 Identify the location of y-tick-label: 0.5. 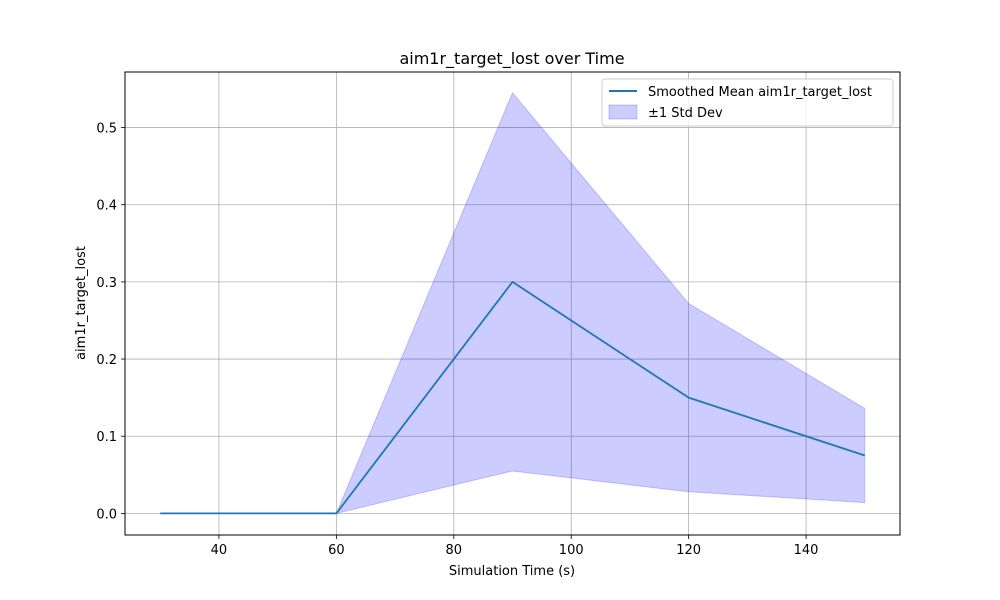
(106, 129).